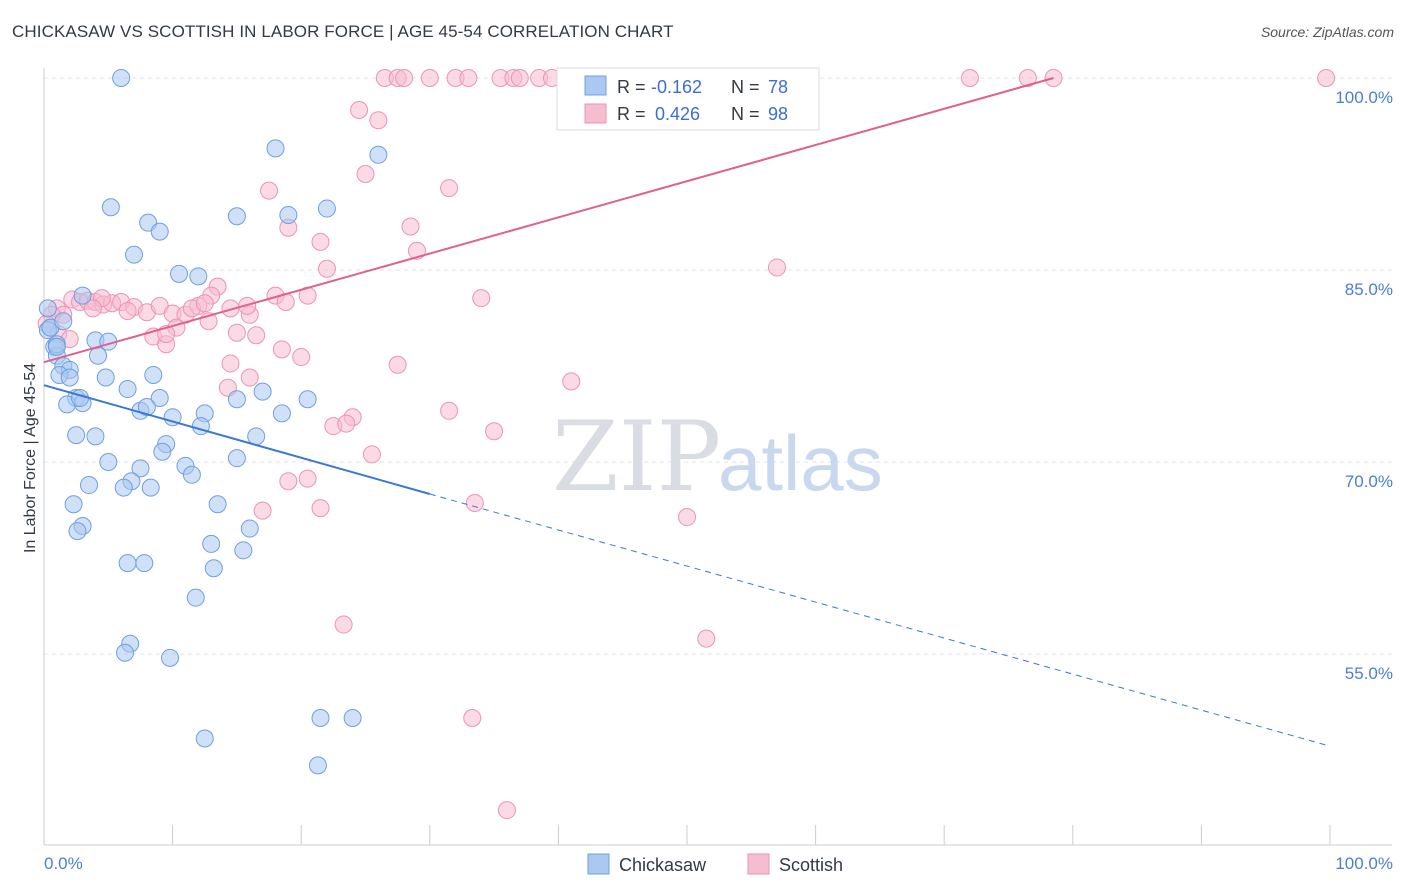 This screenshot has width=1406, height=892. Describe the element at coordinates (663, 865) in the screenshot. I see `bottom-legend-chickasaw: Chickasaw` at that location.